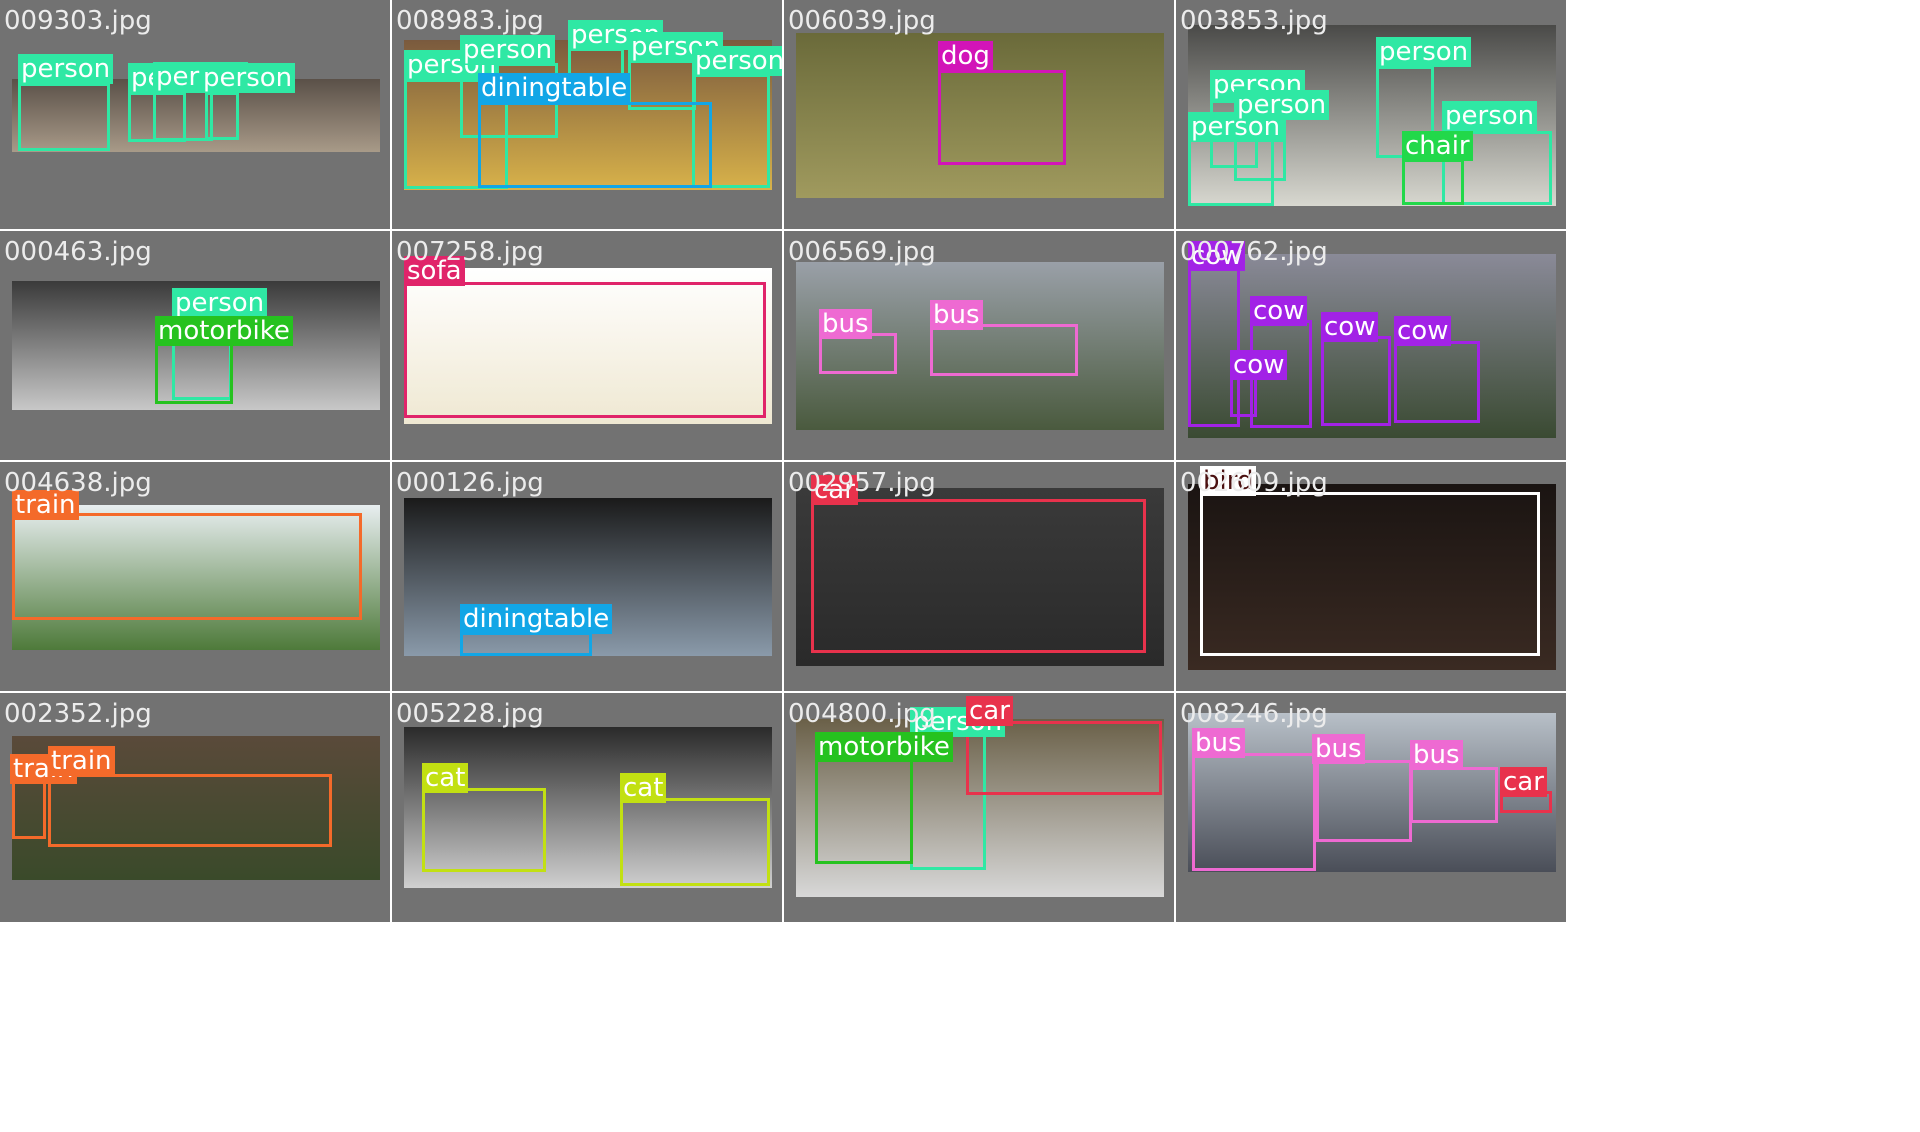 The width and height of the screenshot is (1920, 1132). I want to click on file-name: 002609.jpg, so click(1254, 483).